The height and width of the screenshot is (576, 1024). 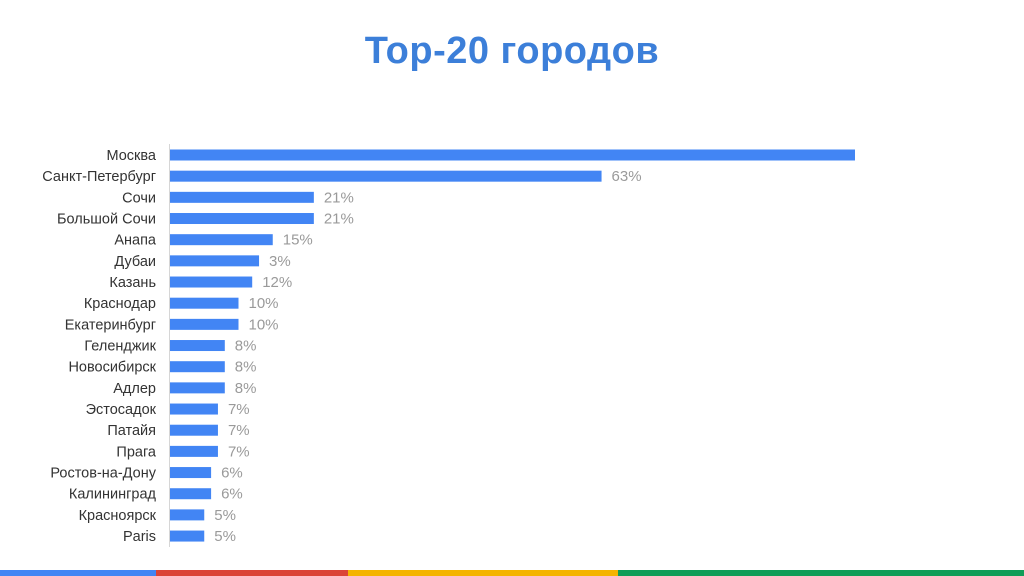 What do you see at coordinates (298, 240) in the screenshot?
I see `value-label: 15%` at bounding box center [298, 240].